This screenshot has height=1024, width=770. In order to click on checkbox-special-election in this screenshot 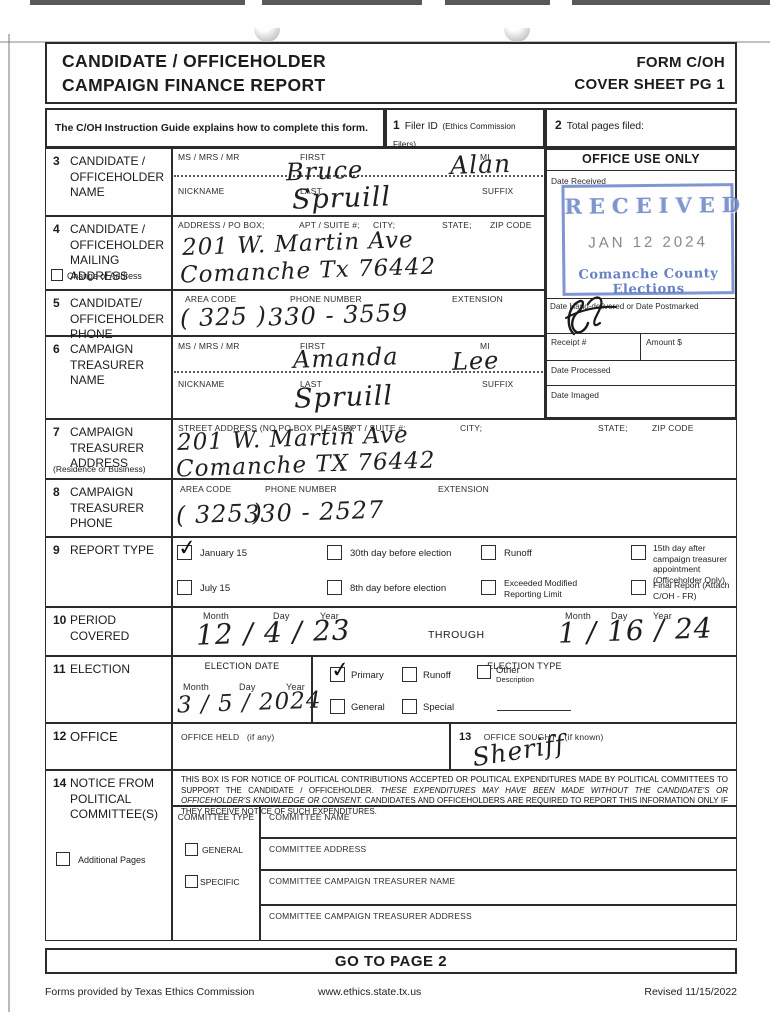, I will do `click(409, 706)`.